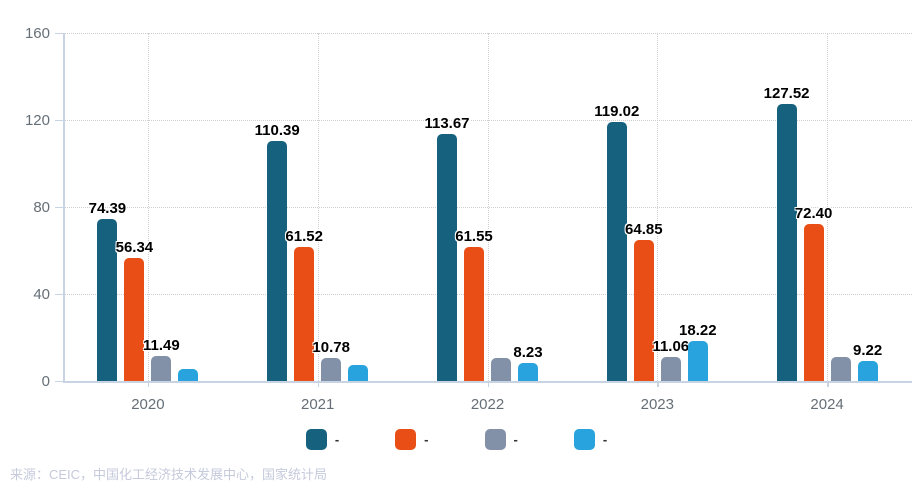  I want to click on x-axis-line, so click(487, 382).